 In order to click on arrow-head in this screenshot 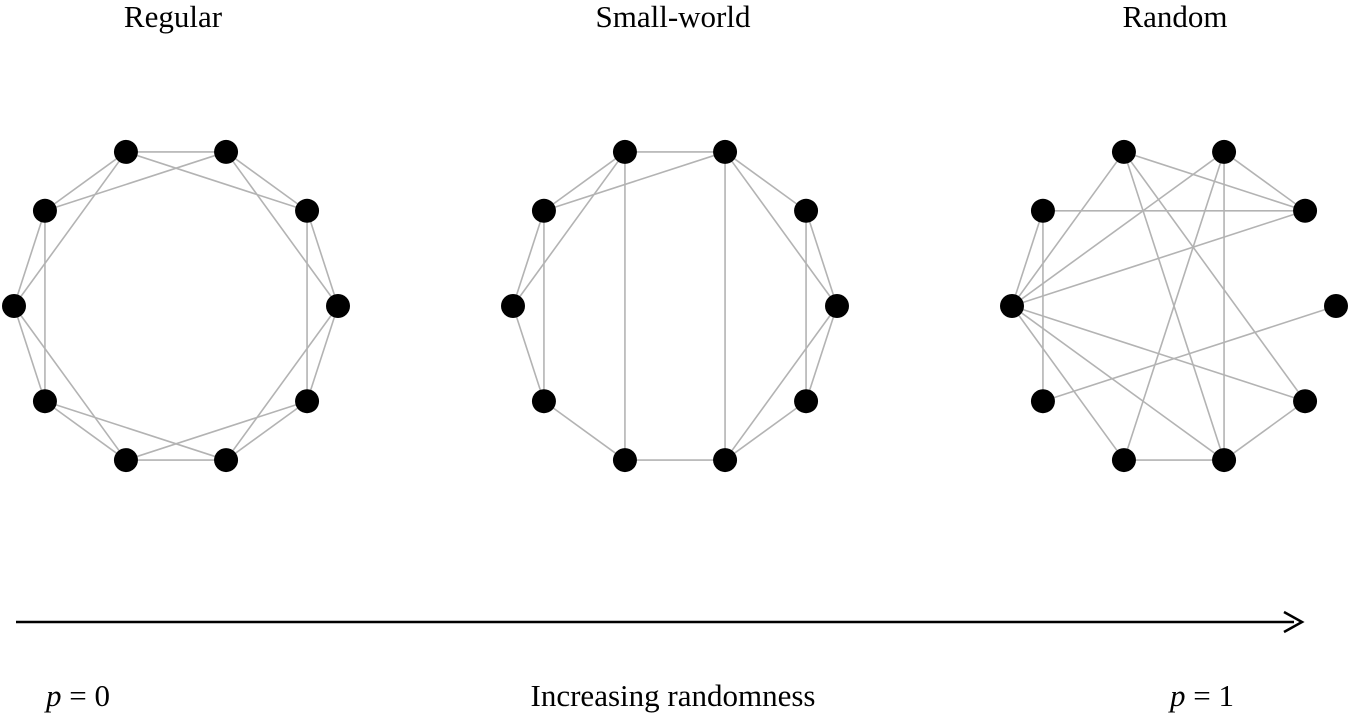, I will do `click(1294, 622)`.